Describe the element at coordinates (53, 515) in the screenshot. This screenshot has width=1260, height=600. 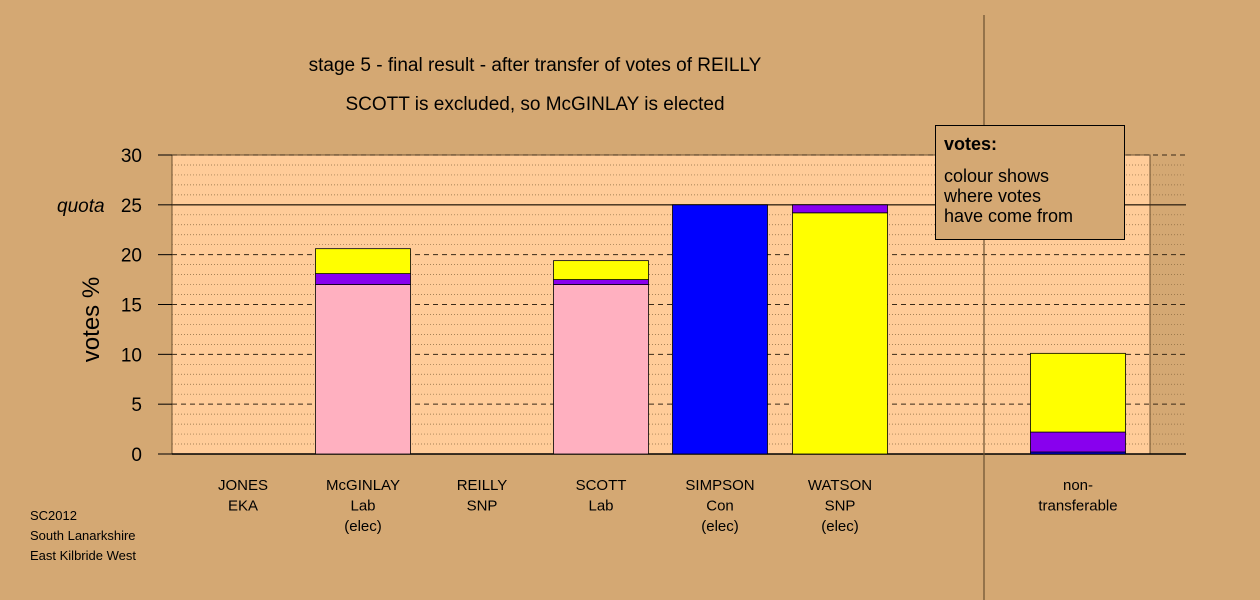
I see `source-line: SC2012` at that location.